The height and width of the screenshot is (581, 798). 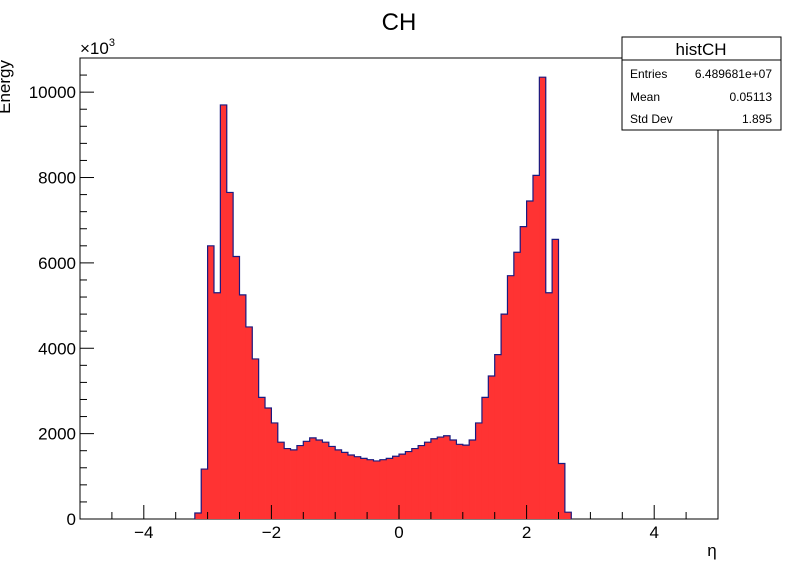 I want to click on y-multiplier-exponent: 3, so click(x=112, y=43).